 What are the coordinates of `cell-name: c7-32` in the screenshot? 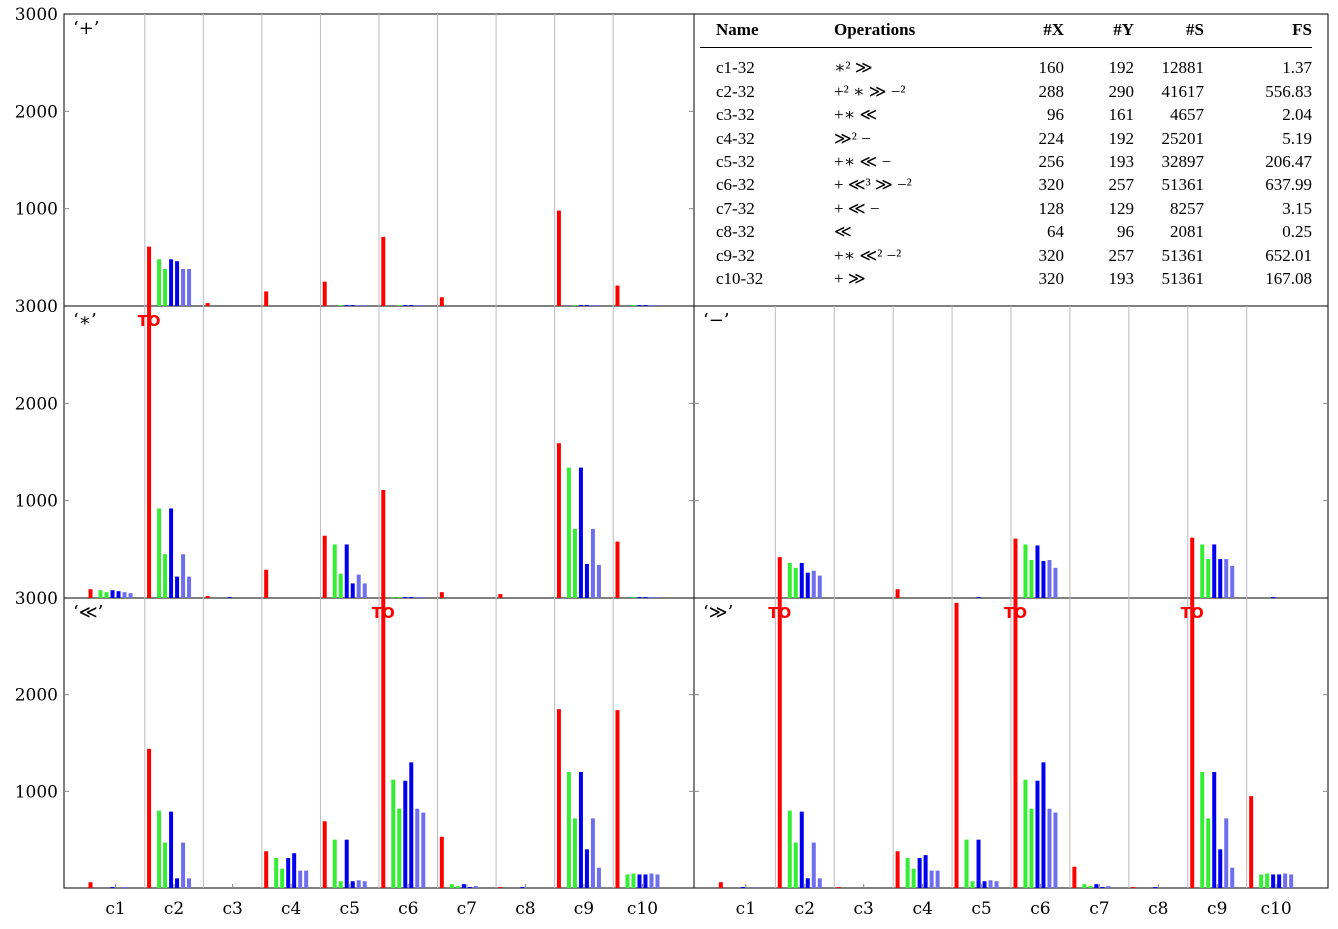 It's located at (735, 208).